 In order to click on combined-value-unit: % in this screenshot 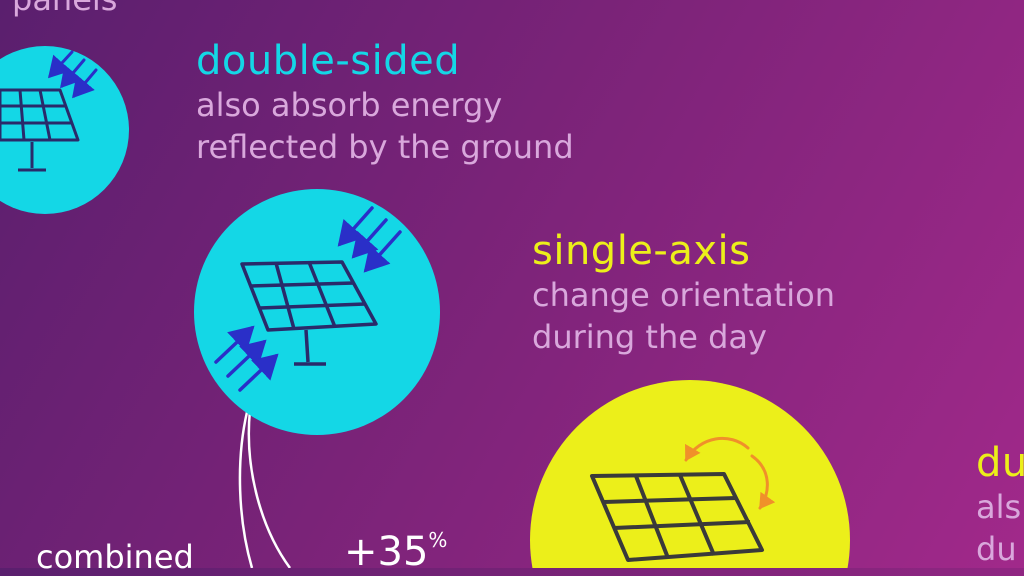, I will do `click(438, 540)`.